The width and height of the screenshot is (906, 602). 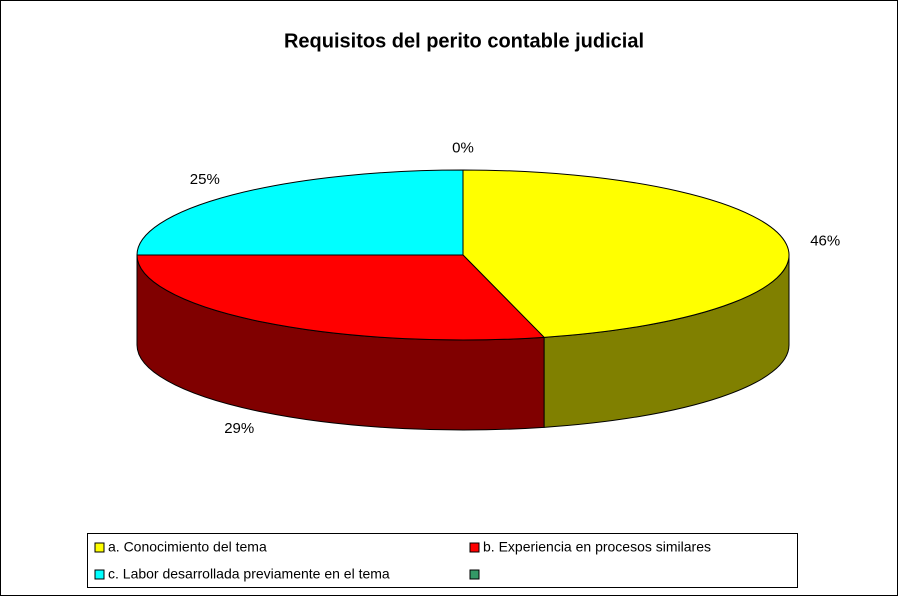 I want to click on legend-label: a. Conocimiento del tema, so click(x=187, y=547).